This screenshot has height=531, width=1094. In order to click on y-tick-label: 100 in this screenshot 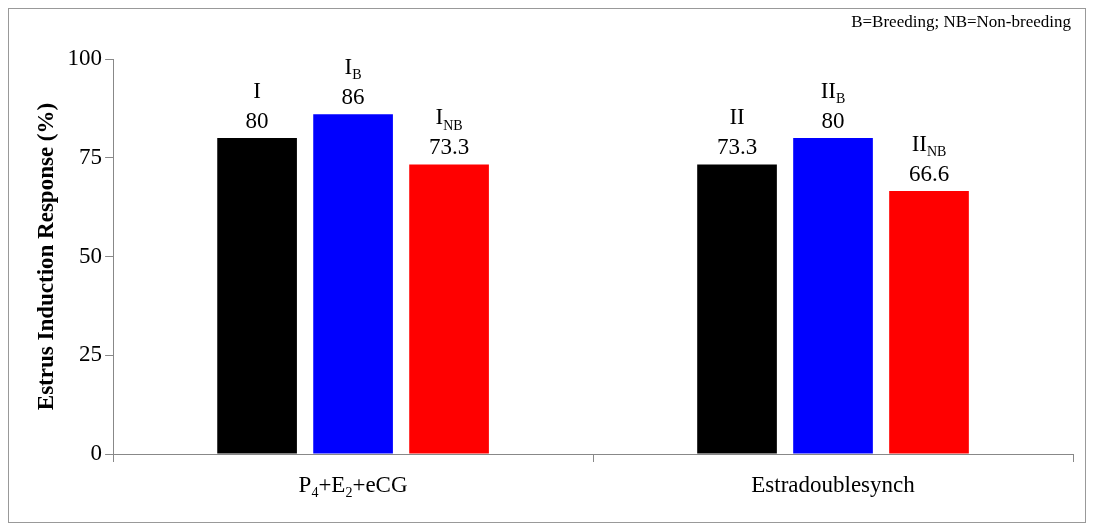, I will do `click(85, 58)`.